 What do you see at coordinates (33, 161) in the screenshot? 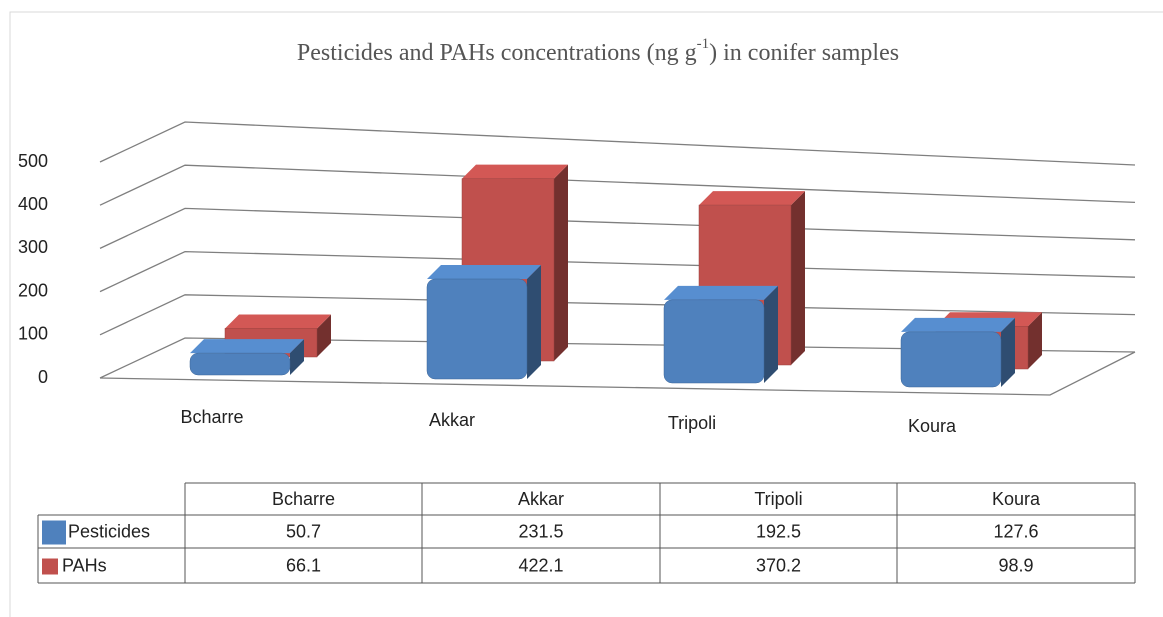
I see `y-tick-label: 500` at bounding box center [33, 161].